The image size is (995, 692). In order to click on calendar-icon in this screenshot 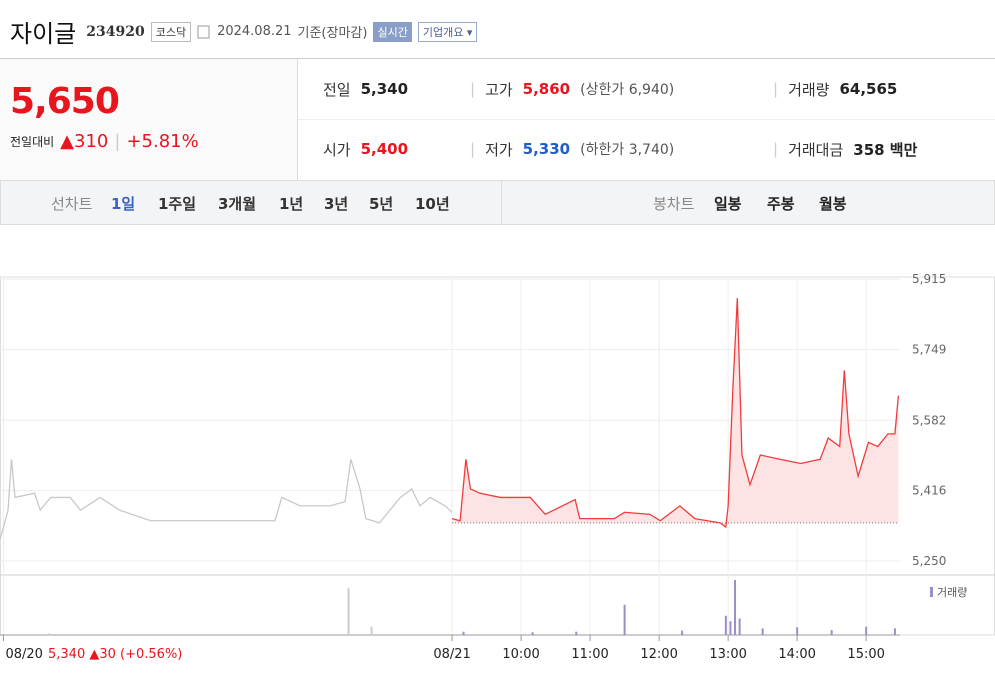, I will do `click(203, 31)`.